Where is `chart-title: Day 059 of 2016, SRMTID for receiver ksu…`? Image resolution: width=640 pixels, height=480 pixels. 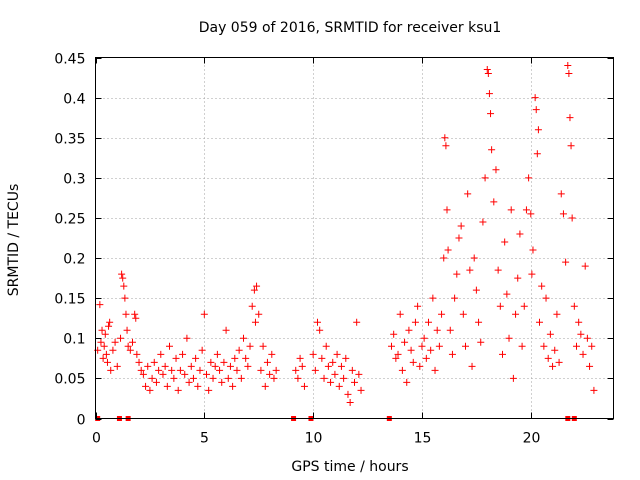 chart-title: Day 059 of 2016, SRMTID for receiver ksu… is located at coordinates (350, 28).